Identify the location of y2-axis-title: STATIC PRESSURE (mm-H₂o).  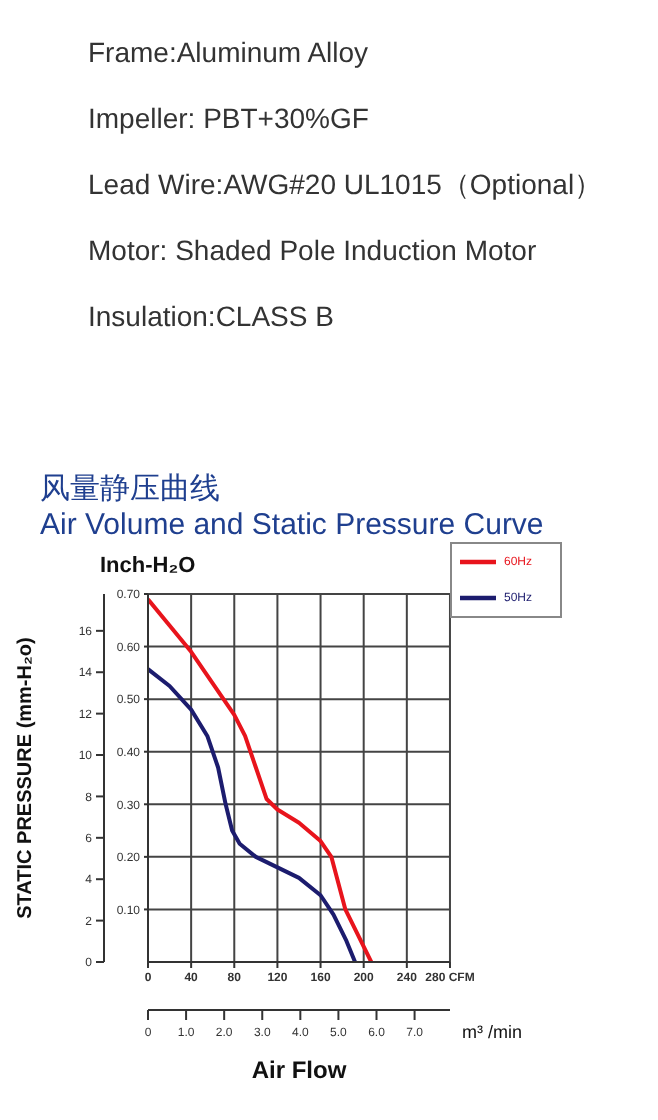
(26, 778).